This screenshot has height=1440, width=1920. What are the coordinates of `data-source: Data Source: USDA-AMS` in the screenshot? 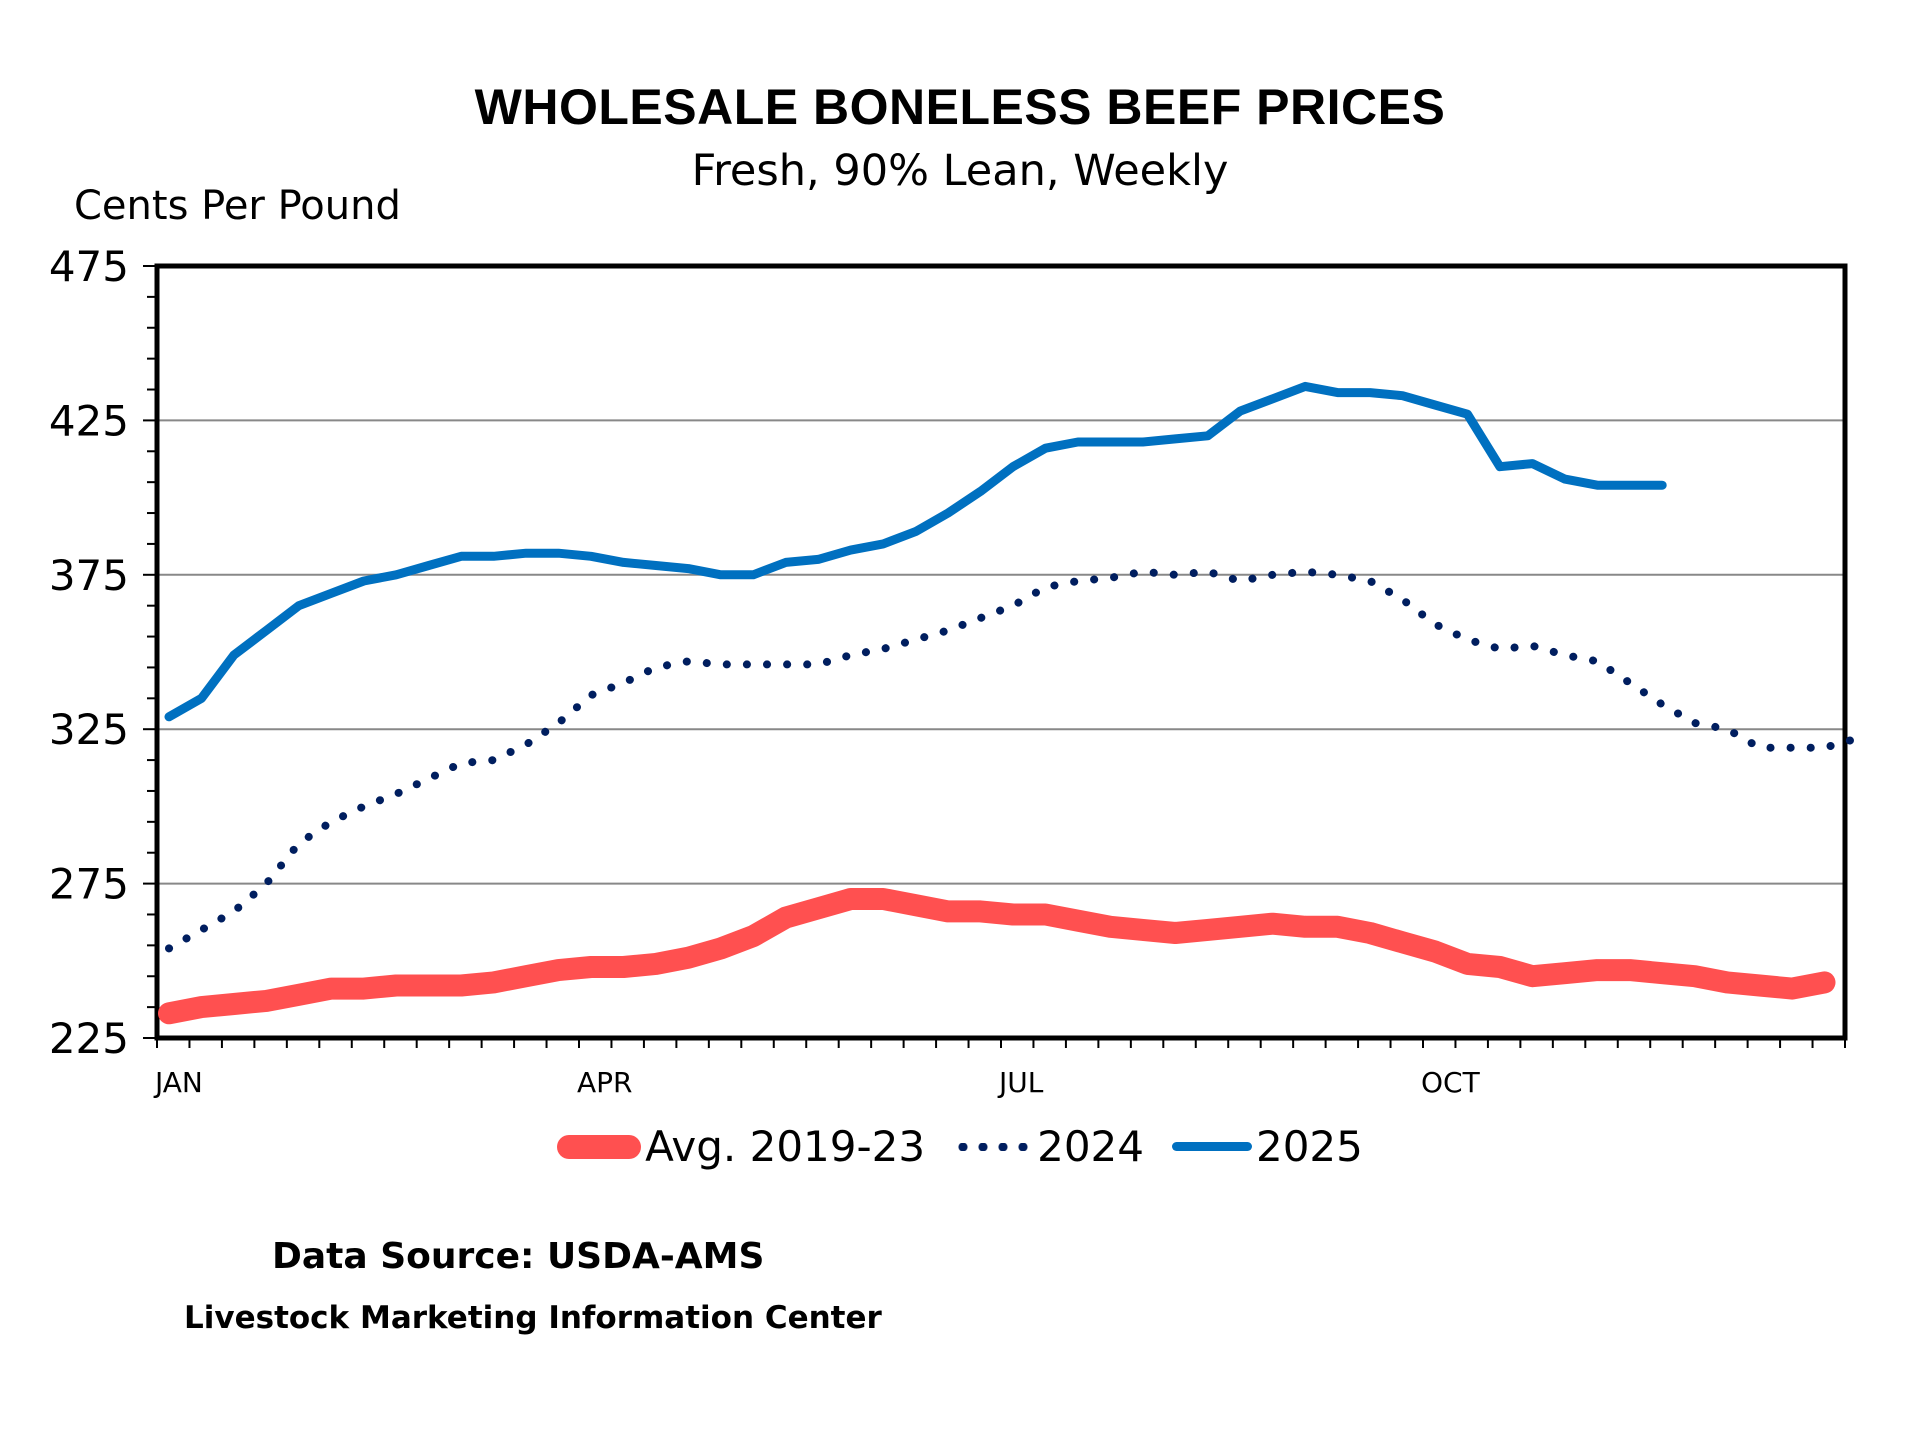 It's located at (518, 1256).